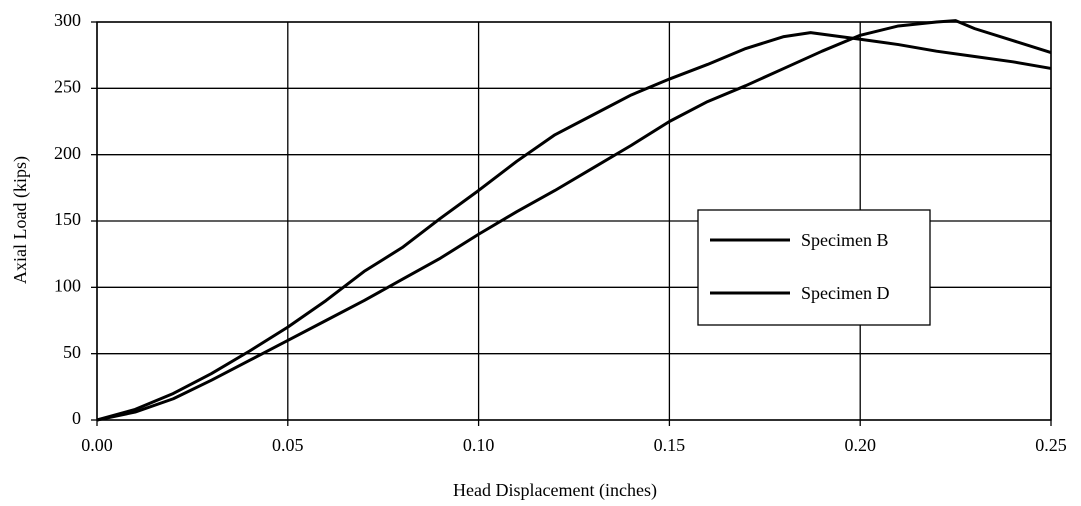  What do you see at coordinates (479, 445) in the screenshot?
I see `x-tick-label: 0.10` at bounding box center [479, 445].